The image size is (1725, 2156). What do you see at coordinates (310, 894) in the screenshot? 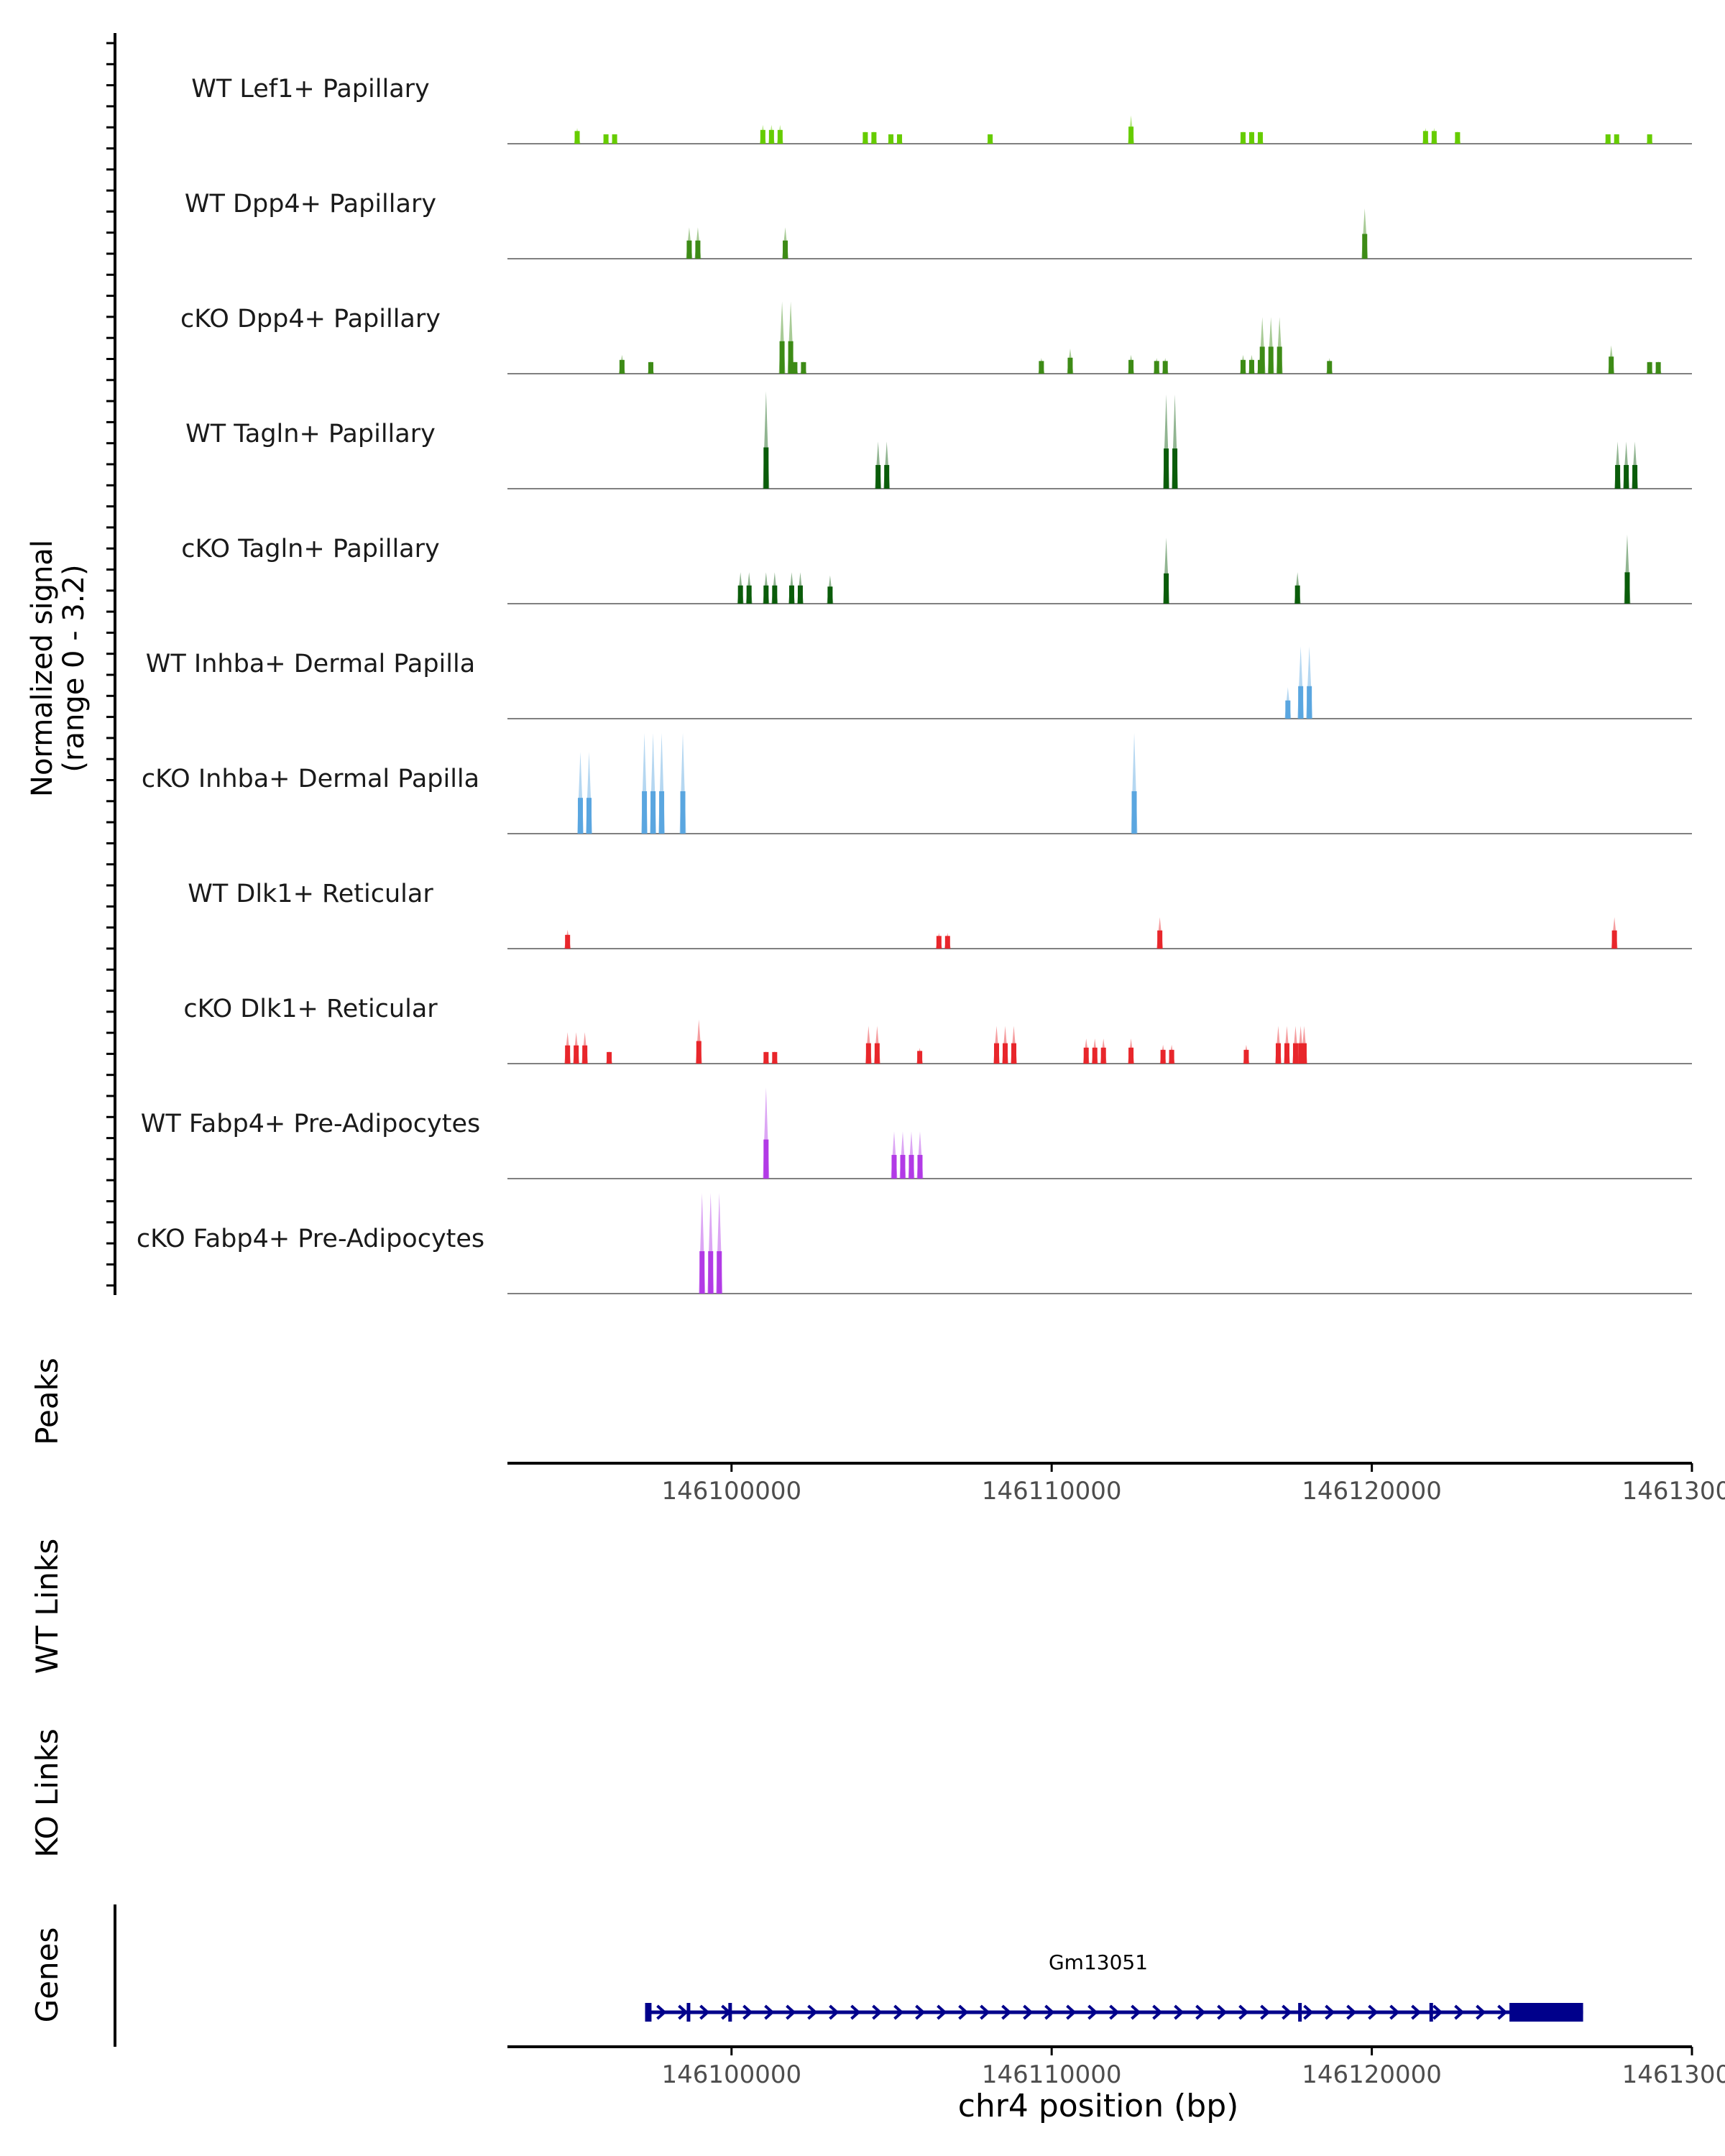
I see `track-label: WT Dlk1+ Reticular` at bounding box center [310, 894].